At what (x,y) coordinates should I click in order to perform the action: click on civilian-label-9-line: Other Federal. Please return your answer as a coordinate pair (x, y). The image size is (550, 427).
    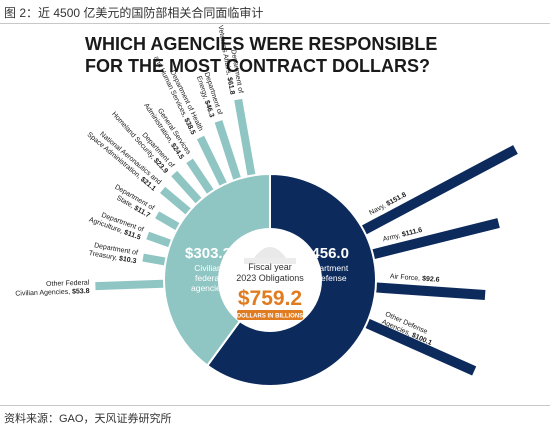
    Looking at the image, I should click on (68, 284).